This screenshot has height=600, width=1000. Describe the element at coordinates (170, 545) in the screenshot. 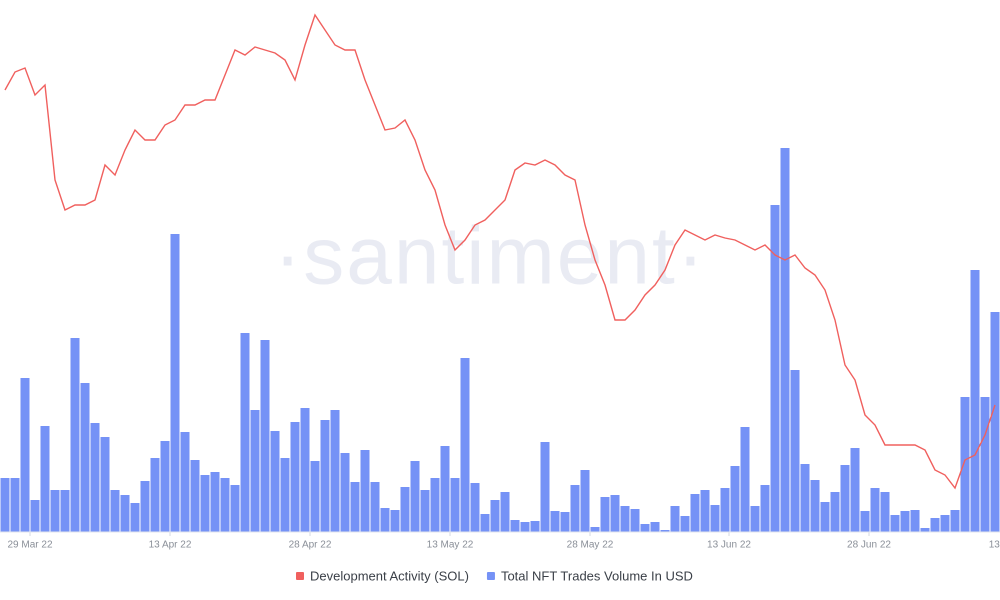

I see `x-tick-label: 13 Apr 22` at that location.